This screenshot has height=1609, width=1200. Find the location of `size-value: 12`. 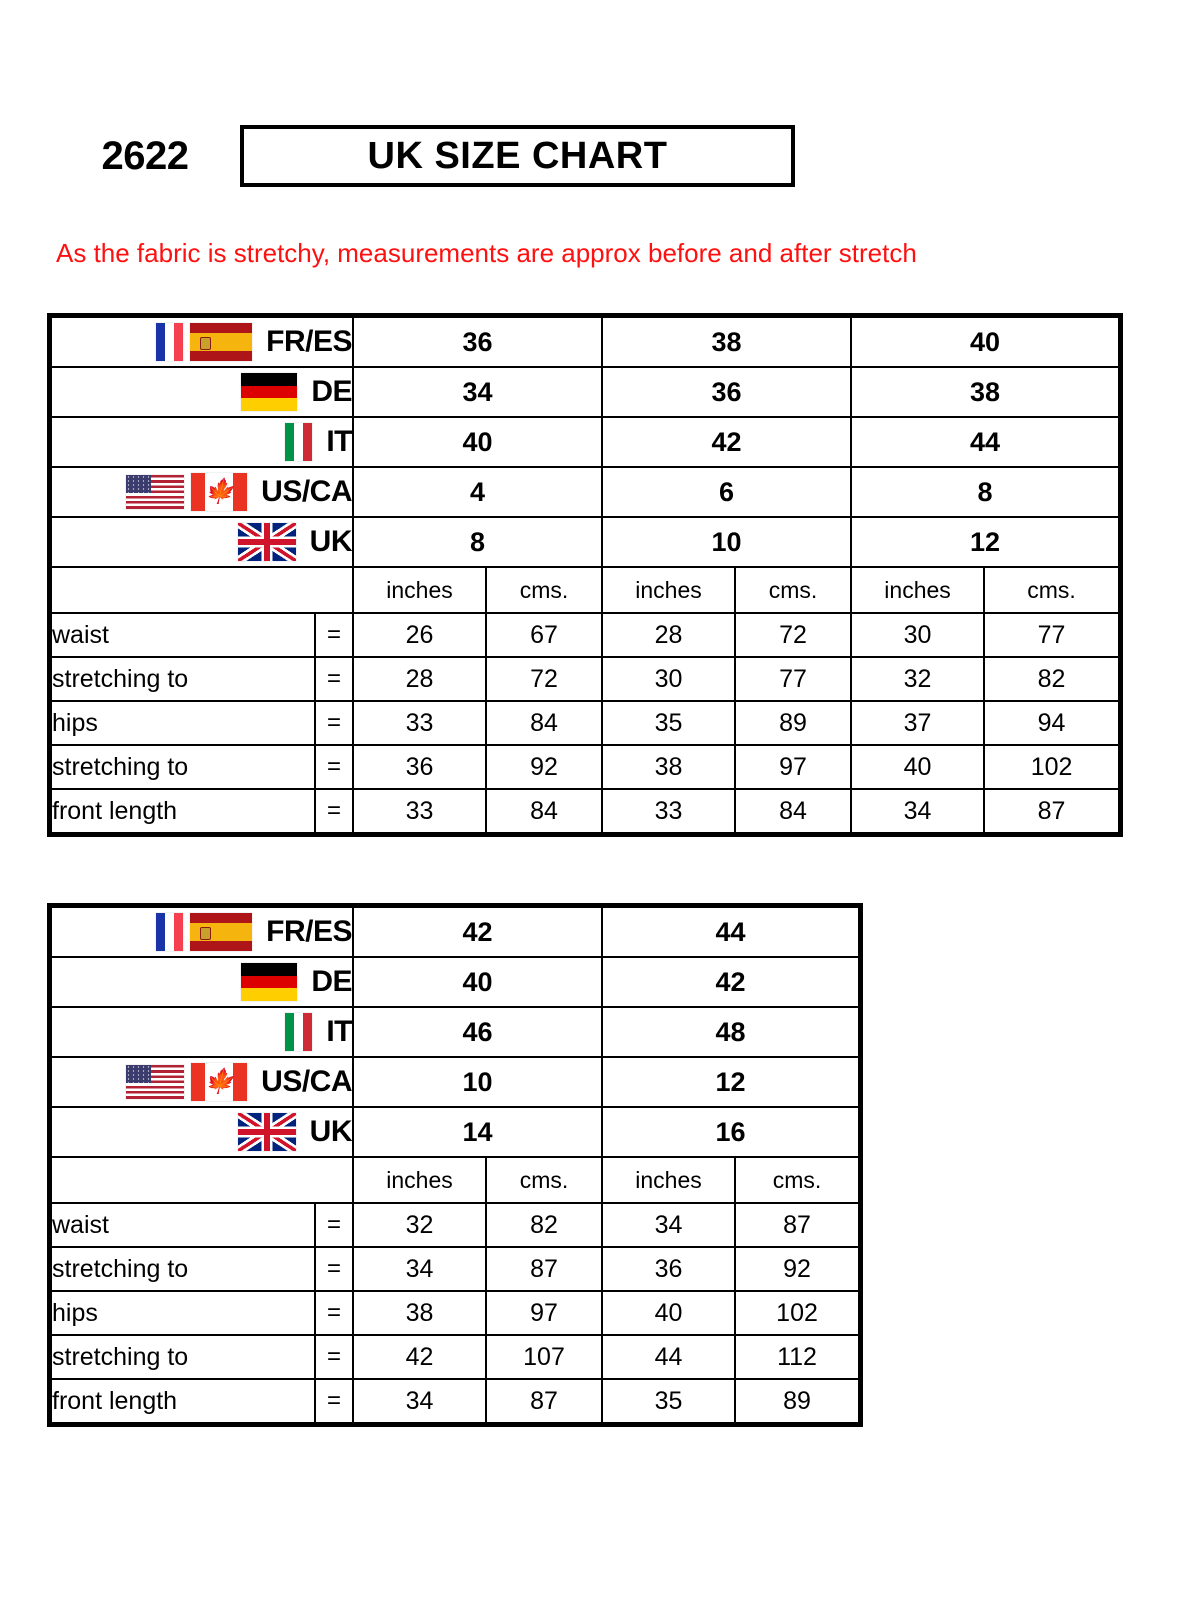

size-value: 12 is located at coordinates (731, 1082).